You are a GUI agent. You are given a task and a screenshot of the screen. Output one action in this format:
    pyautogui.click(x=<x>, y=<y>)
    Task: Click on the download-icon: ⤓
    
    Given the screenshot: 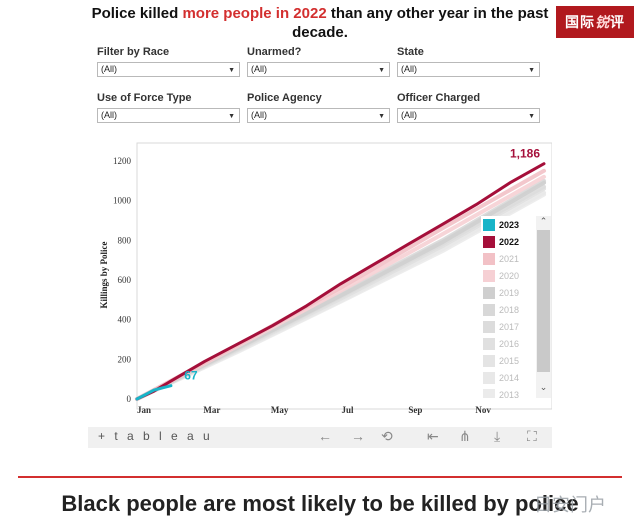 What is the action you would take?
    pyautogui.click(x=497, y=436)
    